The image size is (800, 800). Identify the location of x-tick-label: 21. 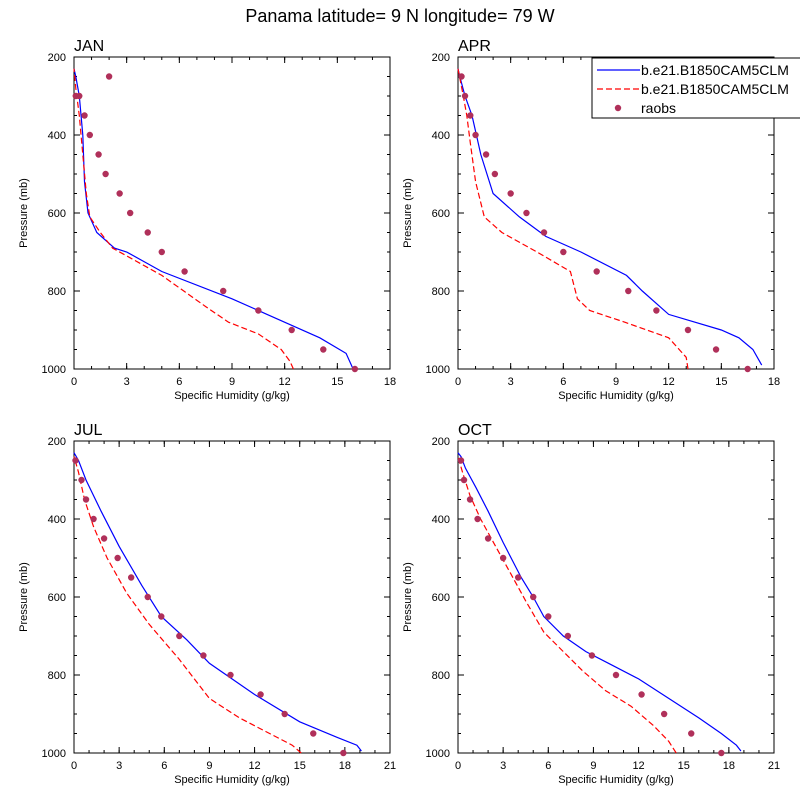
(774, 766).